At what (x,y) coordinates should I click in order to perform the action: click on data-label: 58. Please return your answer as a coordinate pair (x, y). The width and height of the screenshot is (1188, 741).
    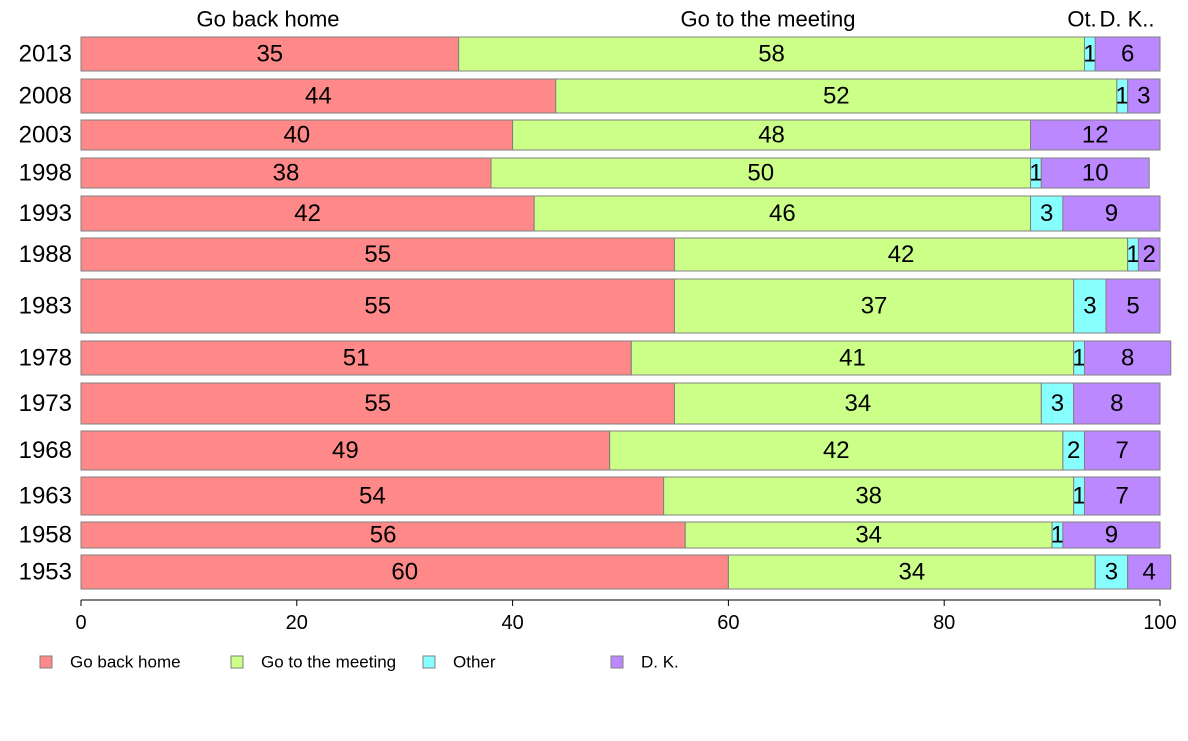
    Looking at the image, I should click on (771, 54).